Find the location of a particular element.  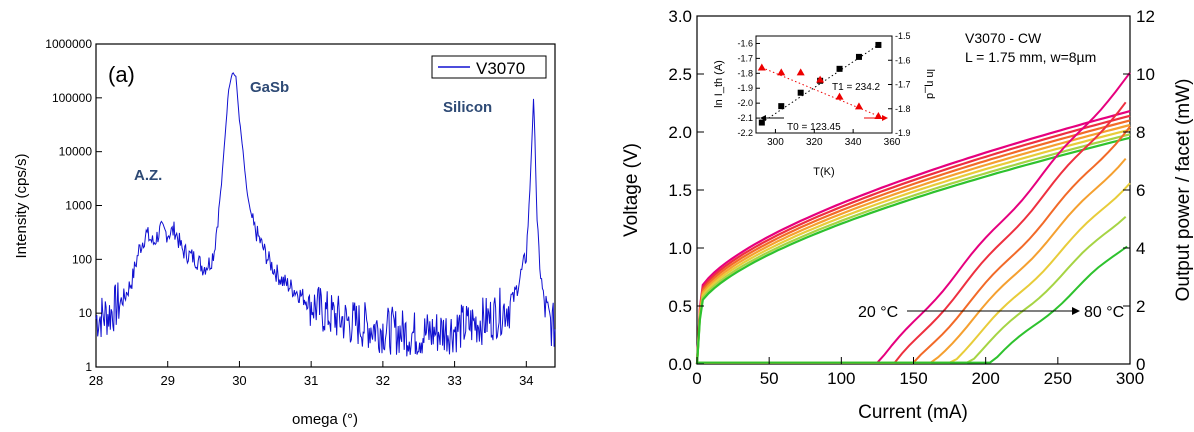

y2-tick-label: 2 is located at coordinates (1140, 306).